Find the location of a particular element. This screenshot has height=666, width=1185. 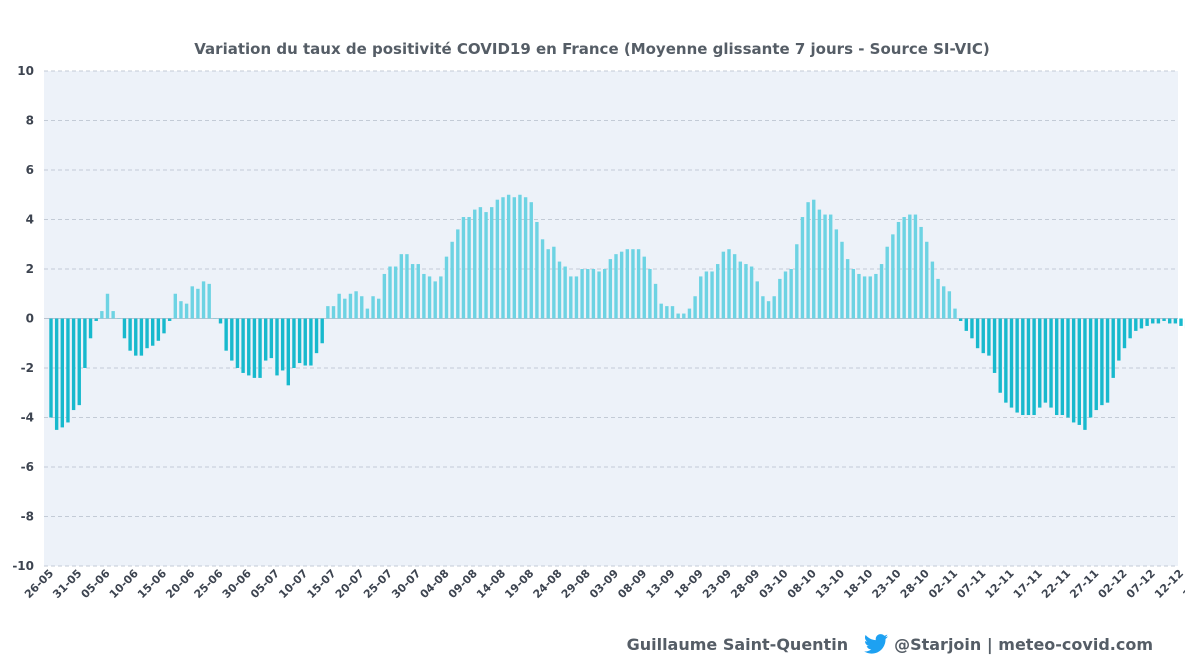

y-tick-label: -8 is located at coordinates (27, 517).